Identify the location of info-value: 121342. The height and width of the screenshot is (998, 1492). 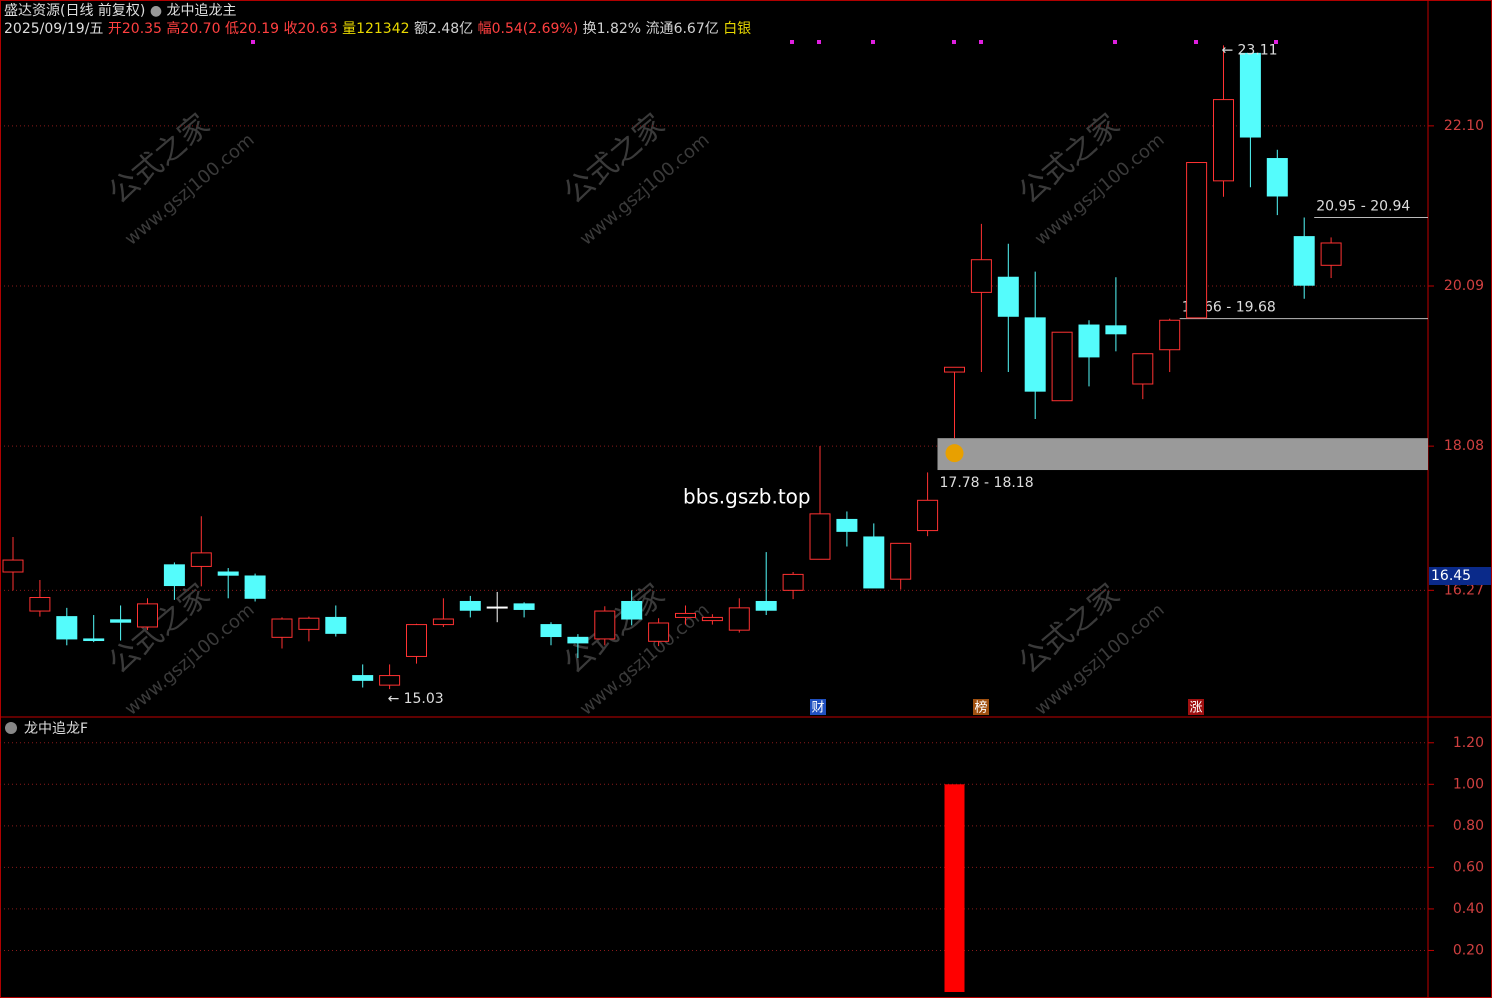
(383, 29).